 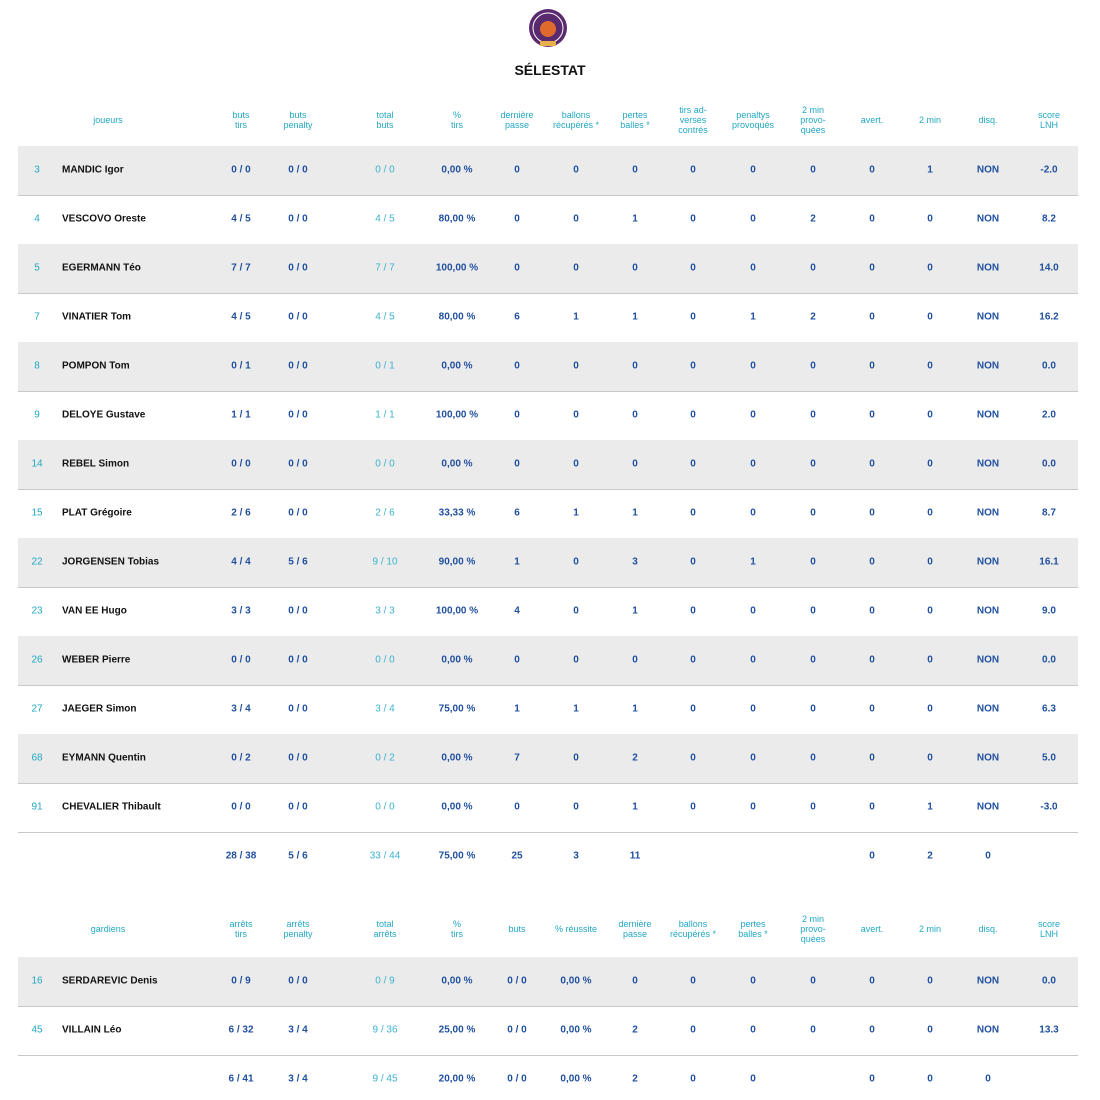 What do you see at coordinates (93, 170) in the screenshot?
I see `player-name: MANDIC Igor` at bounding box center [93, 170].